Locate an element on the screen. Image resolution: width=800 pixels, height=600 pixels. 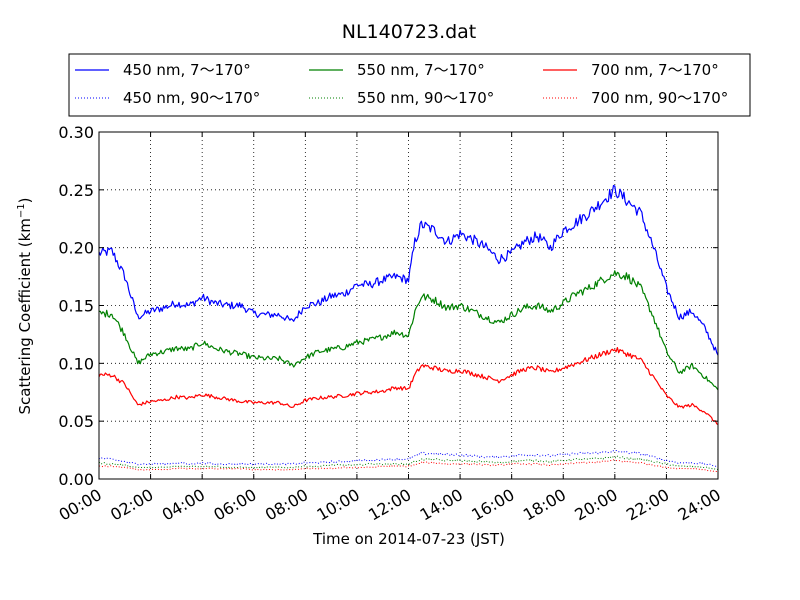
y-axis-label-superscript: −1 is located at coordinates (21, 210).